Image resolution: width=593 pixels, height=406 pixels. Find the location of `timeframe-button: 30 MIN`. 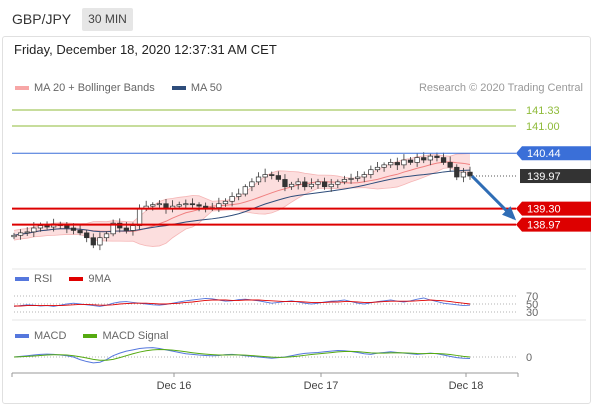

timeframe-button: 30 MIN is located at coordinates (107, 19).